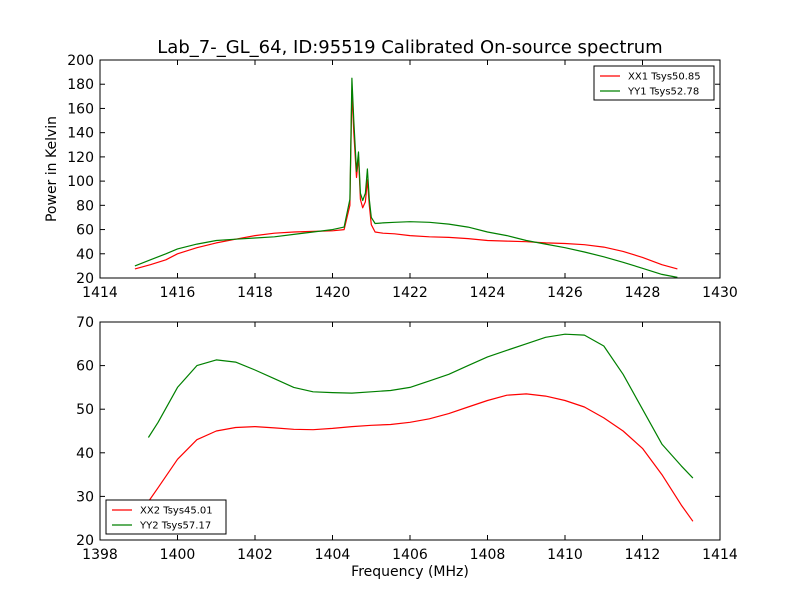 The height and width of the screenshot is (600, 800). I want to click on legend: XX2 Tsys45.01 YY2 Tsys57.17, so click(166, 517).